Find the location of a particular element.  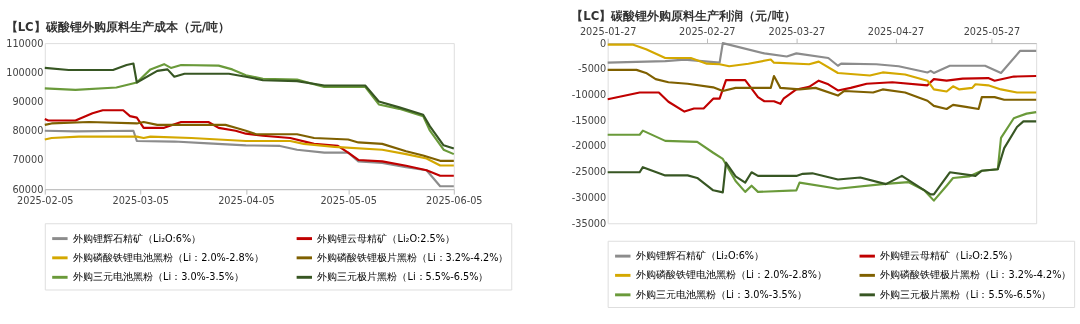

y-tick-label: 60000 is located at coordinates (28, 189).